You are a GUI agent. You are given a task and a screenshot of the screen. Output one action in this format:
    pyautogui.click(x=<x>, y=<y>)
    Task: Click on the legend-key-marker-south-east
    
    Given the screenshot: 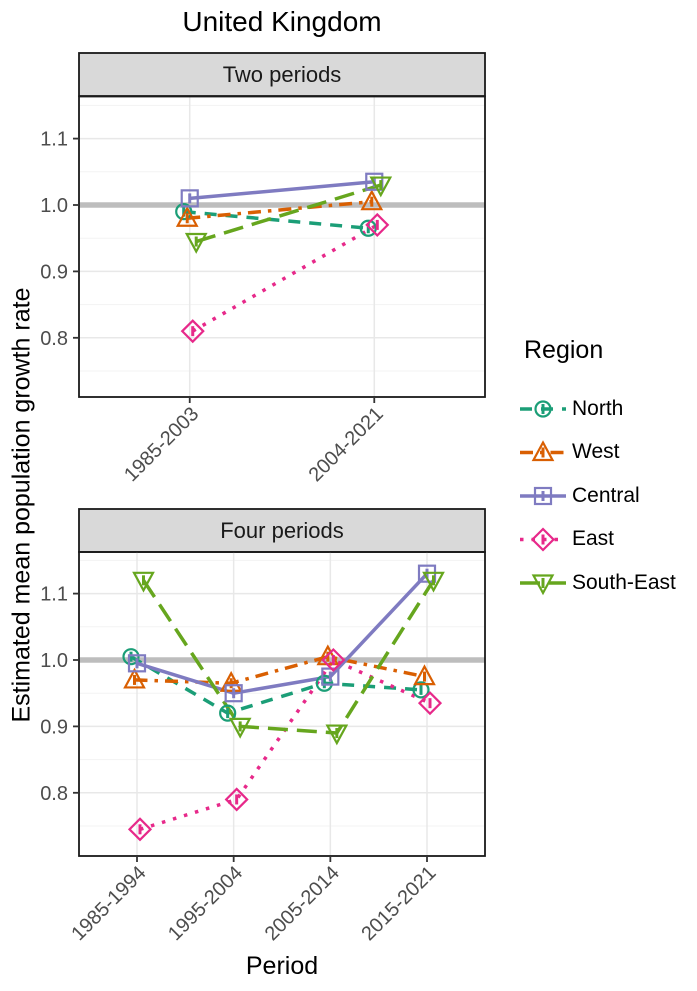 What is the action you would take?
    pyautogui.click(x=543, y=585)
    